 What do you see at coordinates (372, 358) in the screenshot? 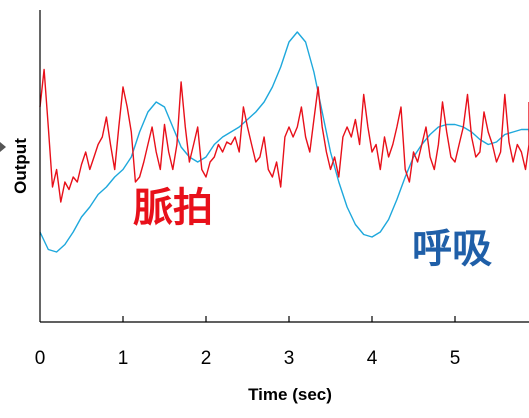
I see `x-tick-label: 4` at bounding box center [372, 358].